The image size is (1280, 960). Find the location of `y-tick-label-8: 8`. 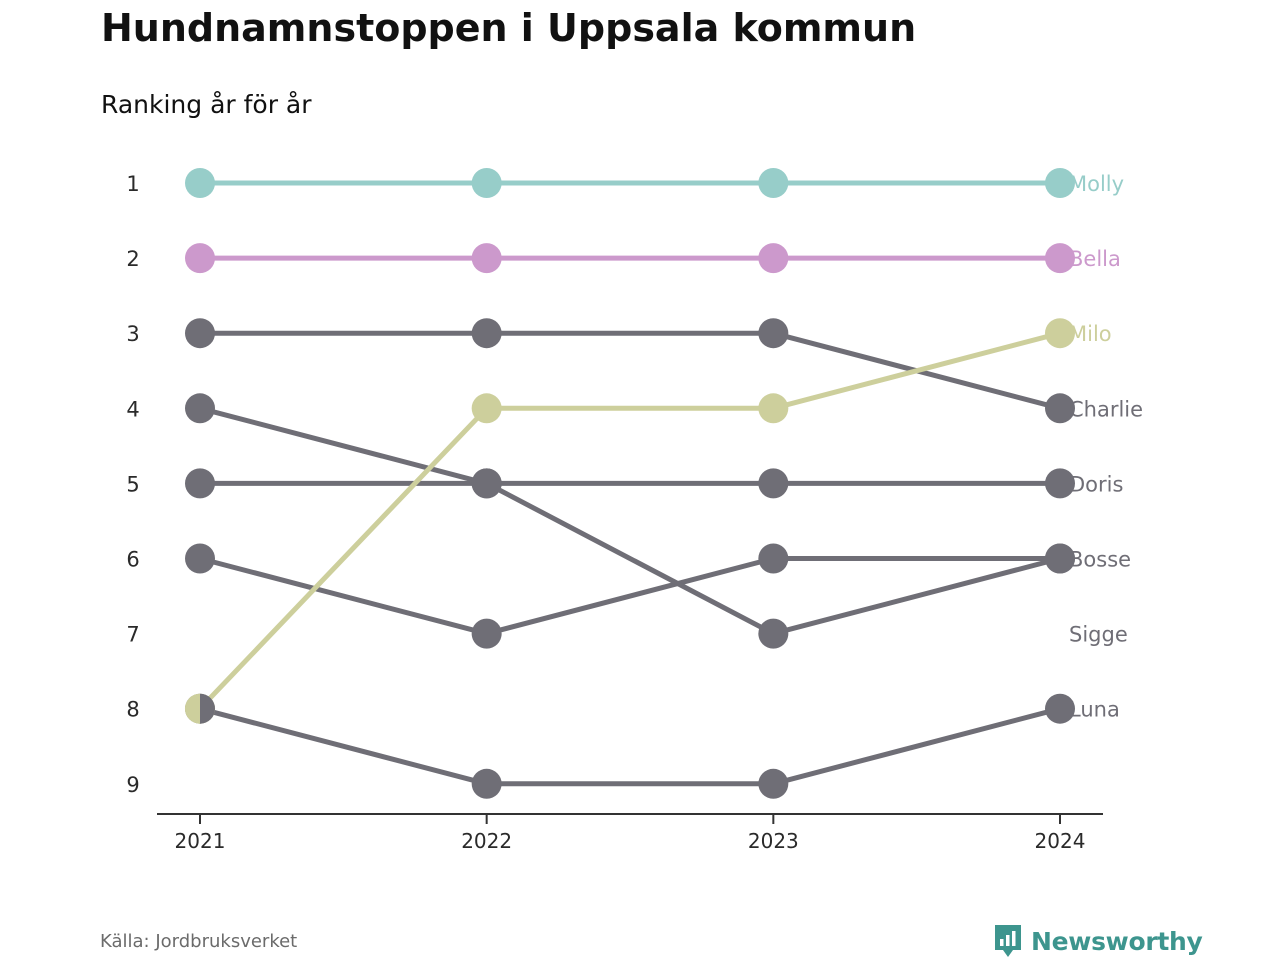

y-tick-label-8: 8 is located at coordinates (132, 710).